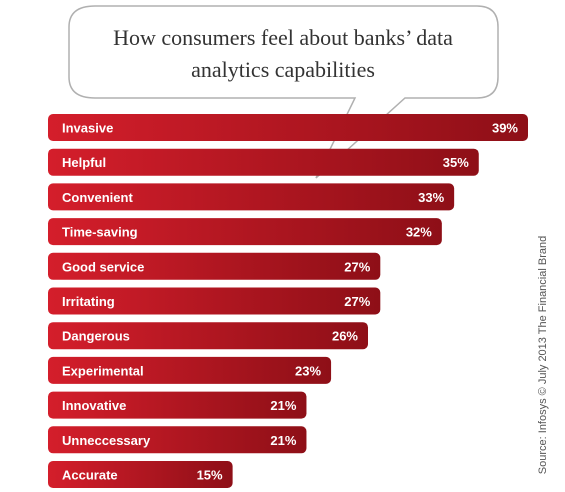 This screenshot has height=492, width=565. I want to click on chart-title-line-1: How consumers feel about banks’ data, so click(283, 37).